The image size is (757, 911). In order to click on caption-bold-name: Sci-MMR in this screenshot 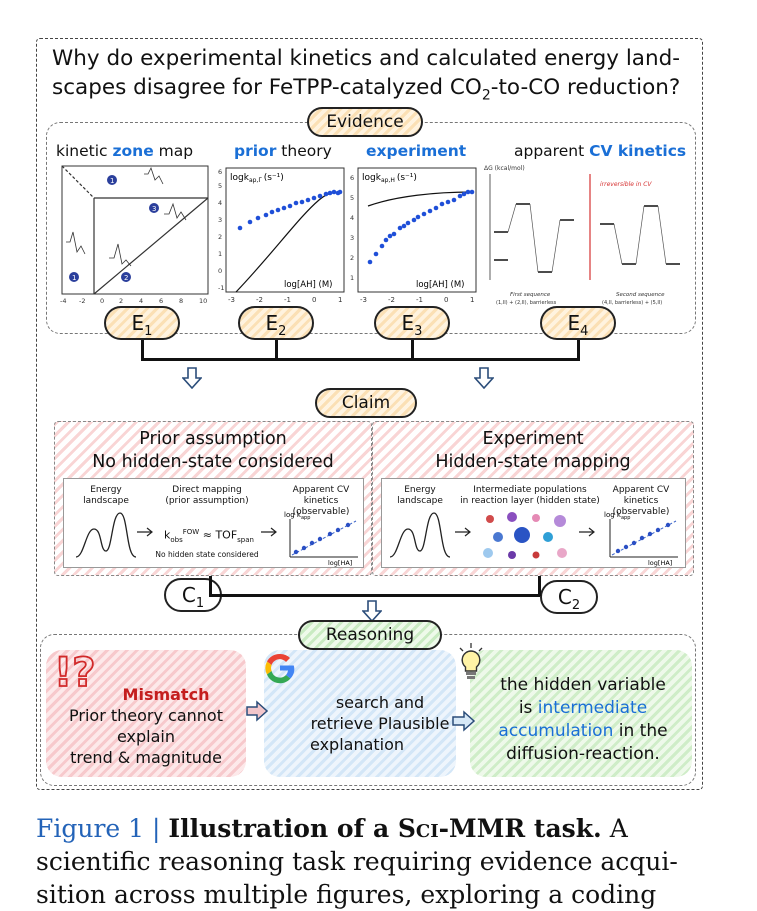, I will do `click(461, 828)`.